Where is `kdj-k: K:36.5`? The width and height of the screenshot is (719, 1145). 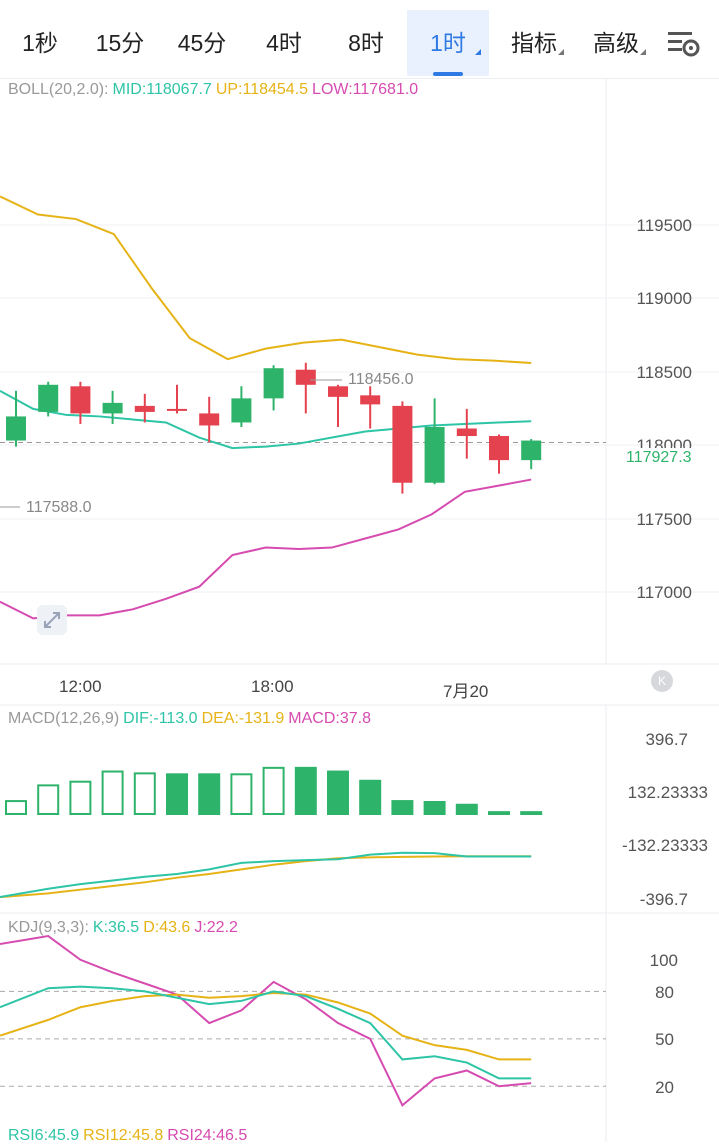
kdj-k: K:36.5 is located at coordinates (116, 927).